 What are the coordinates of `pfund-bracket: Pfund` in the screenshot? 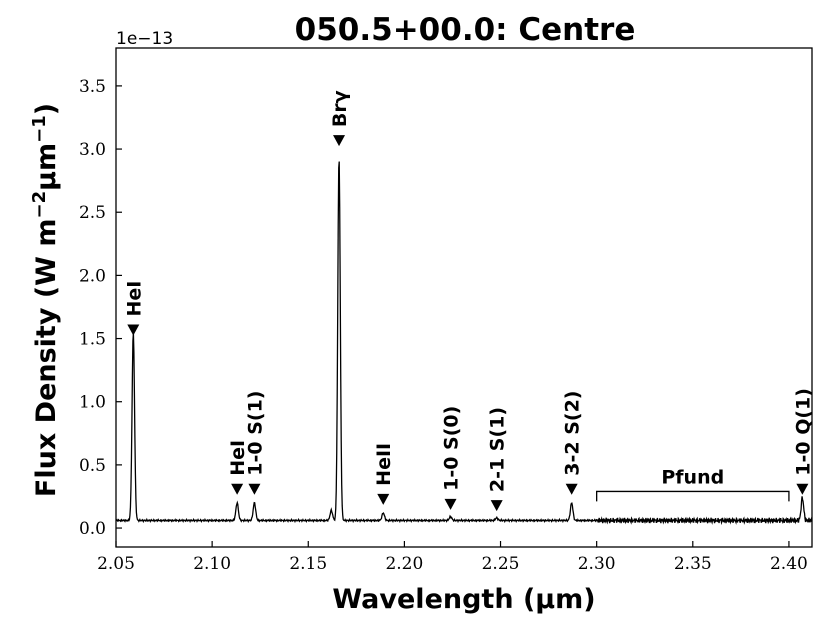 It's located at (693, 484).